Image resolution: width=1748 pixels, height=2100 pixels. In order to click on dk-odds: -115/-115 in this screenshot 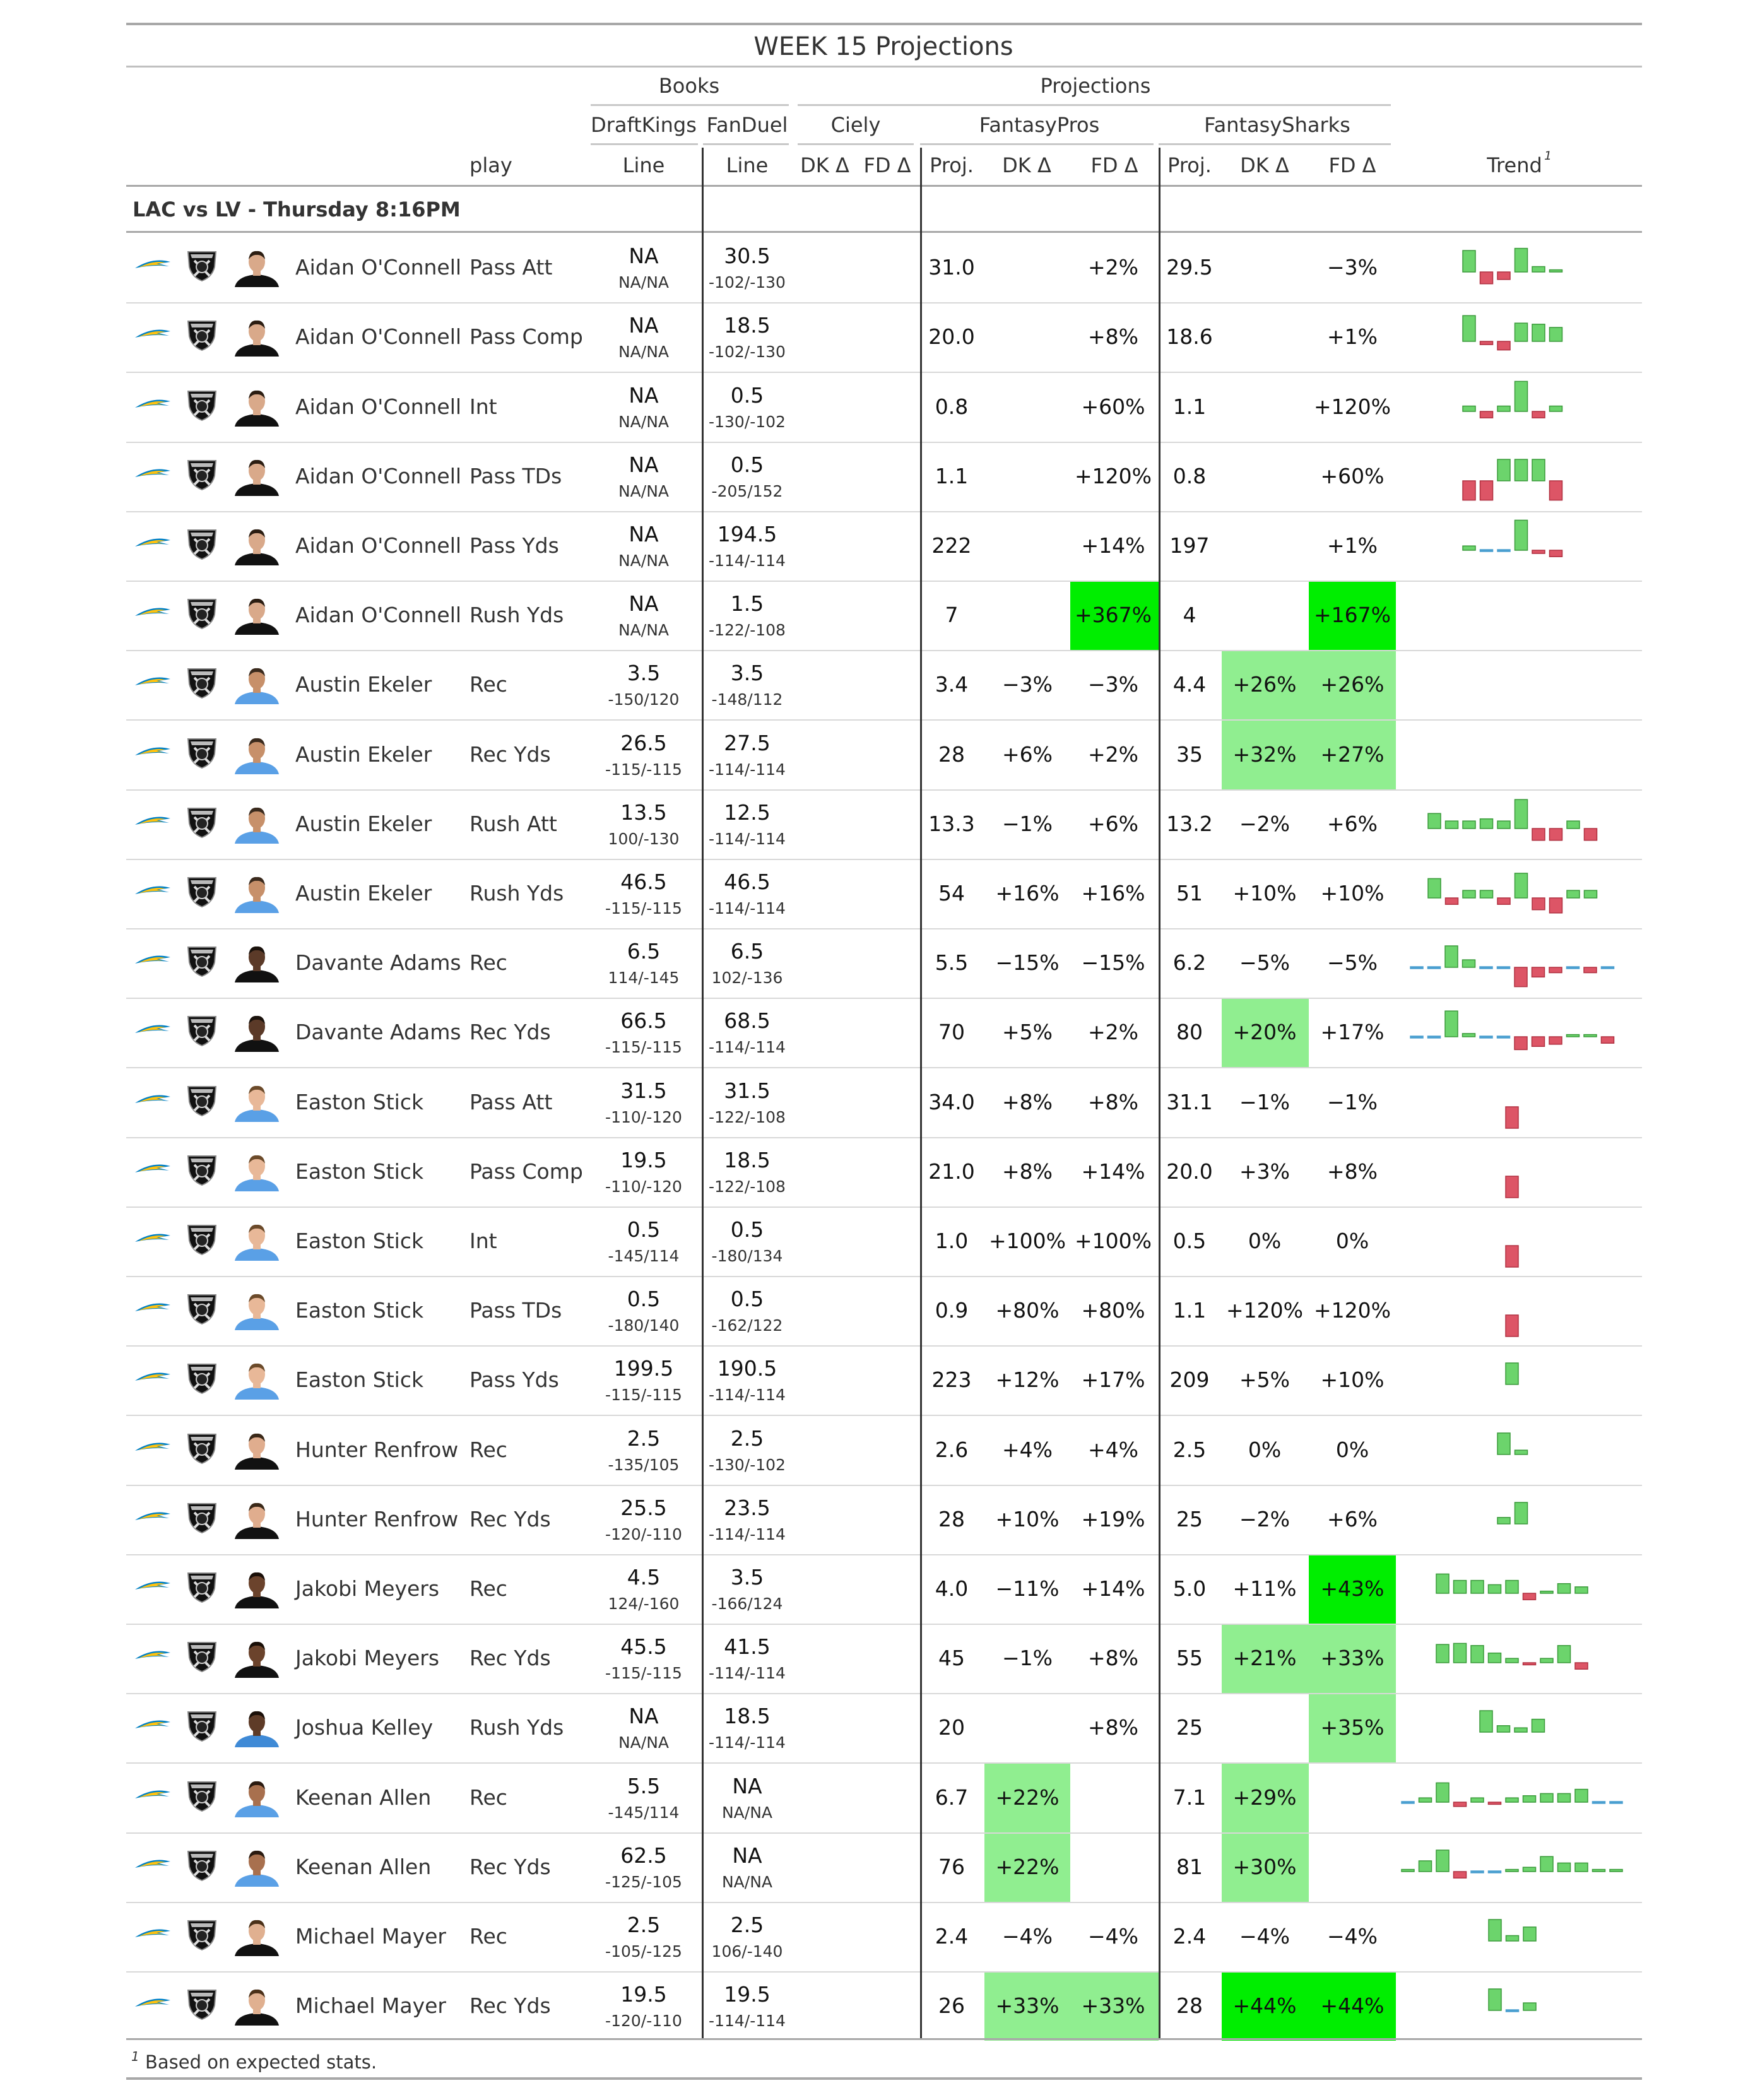, I will do `click(643, 1674)`.